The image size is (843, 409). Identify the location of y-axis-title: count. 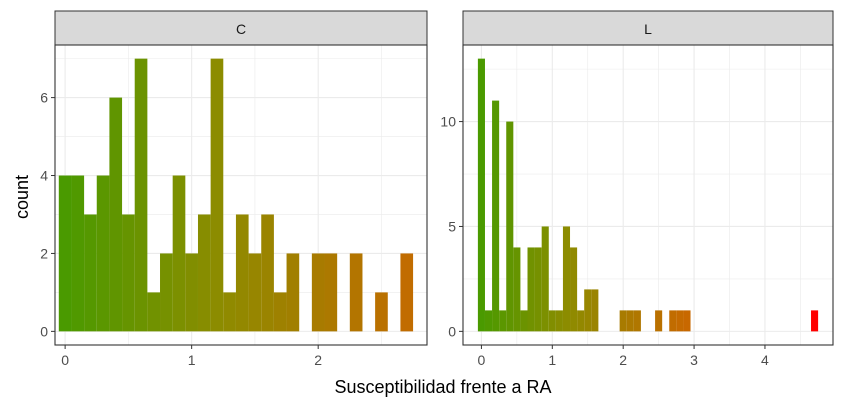
(22, 197).